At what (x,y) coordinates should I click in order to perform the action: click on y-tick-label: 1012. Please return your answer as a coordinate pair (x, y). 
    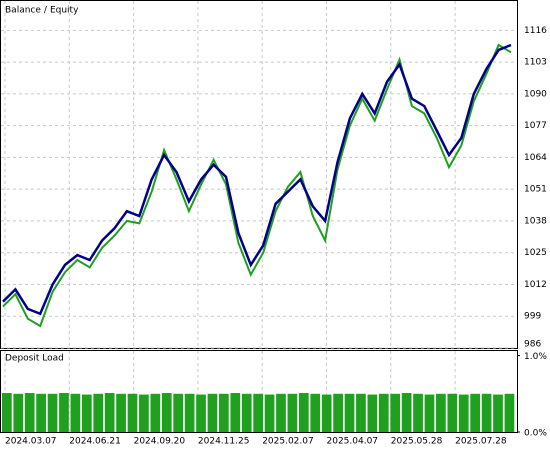
    Looking at the image, I should click on (535, 285).